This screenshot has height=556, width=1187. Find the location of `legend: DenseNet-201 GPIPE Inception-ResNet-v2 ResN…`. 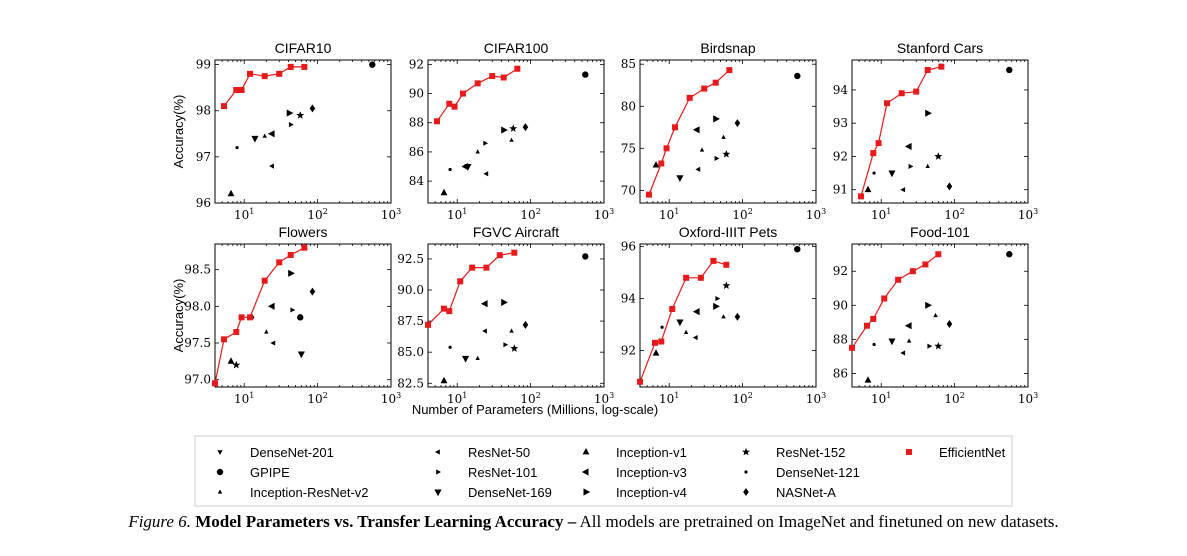

legend: DenseNet-201 GPIPE Inception-ResNet-v2 ResN… is located at coordinates (603, 471).